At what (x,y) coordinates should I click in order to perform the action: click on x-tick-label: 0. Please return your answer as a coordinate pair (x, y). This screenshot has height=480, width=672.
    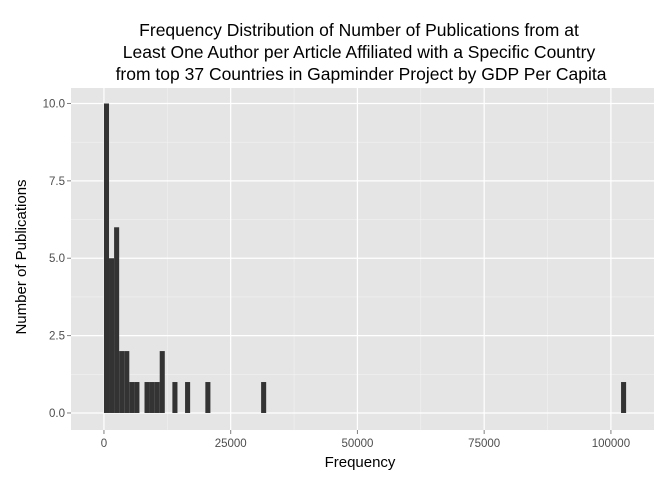
    Looking at the image, I should click on (104, 444).